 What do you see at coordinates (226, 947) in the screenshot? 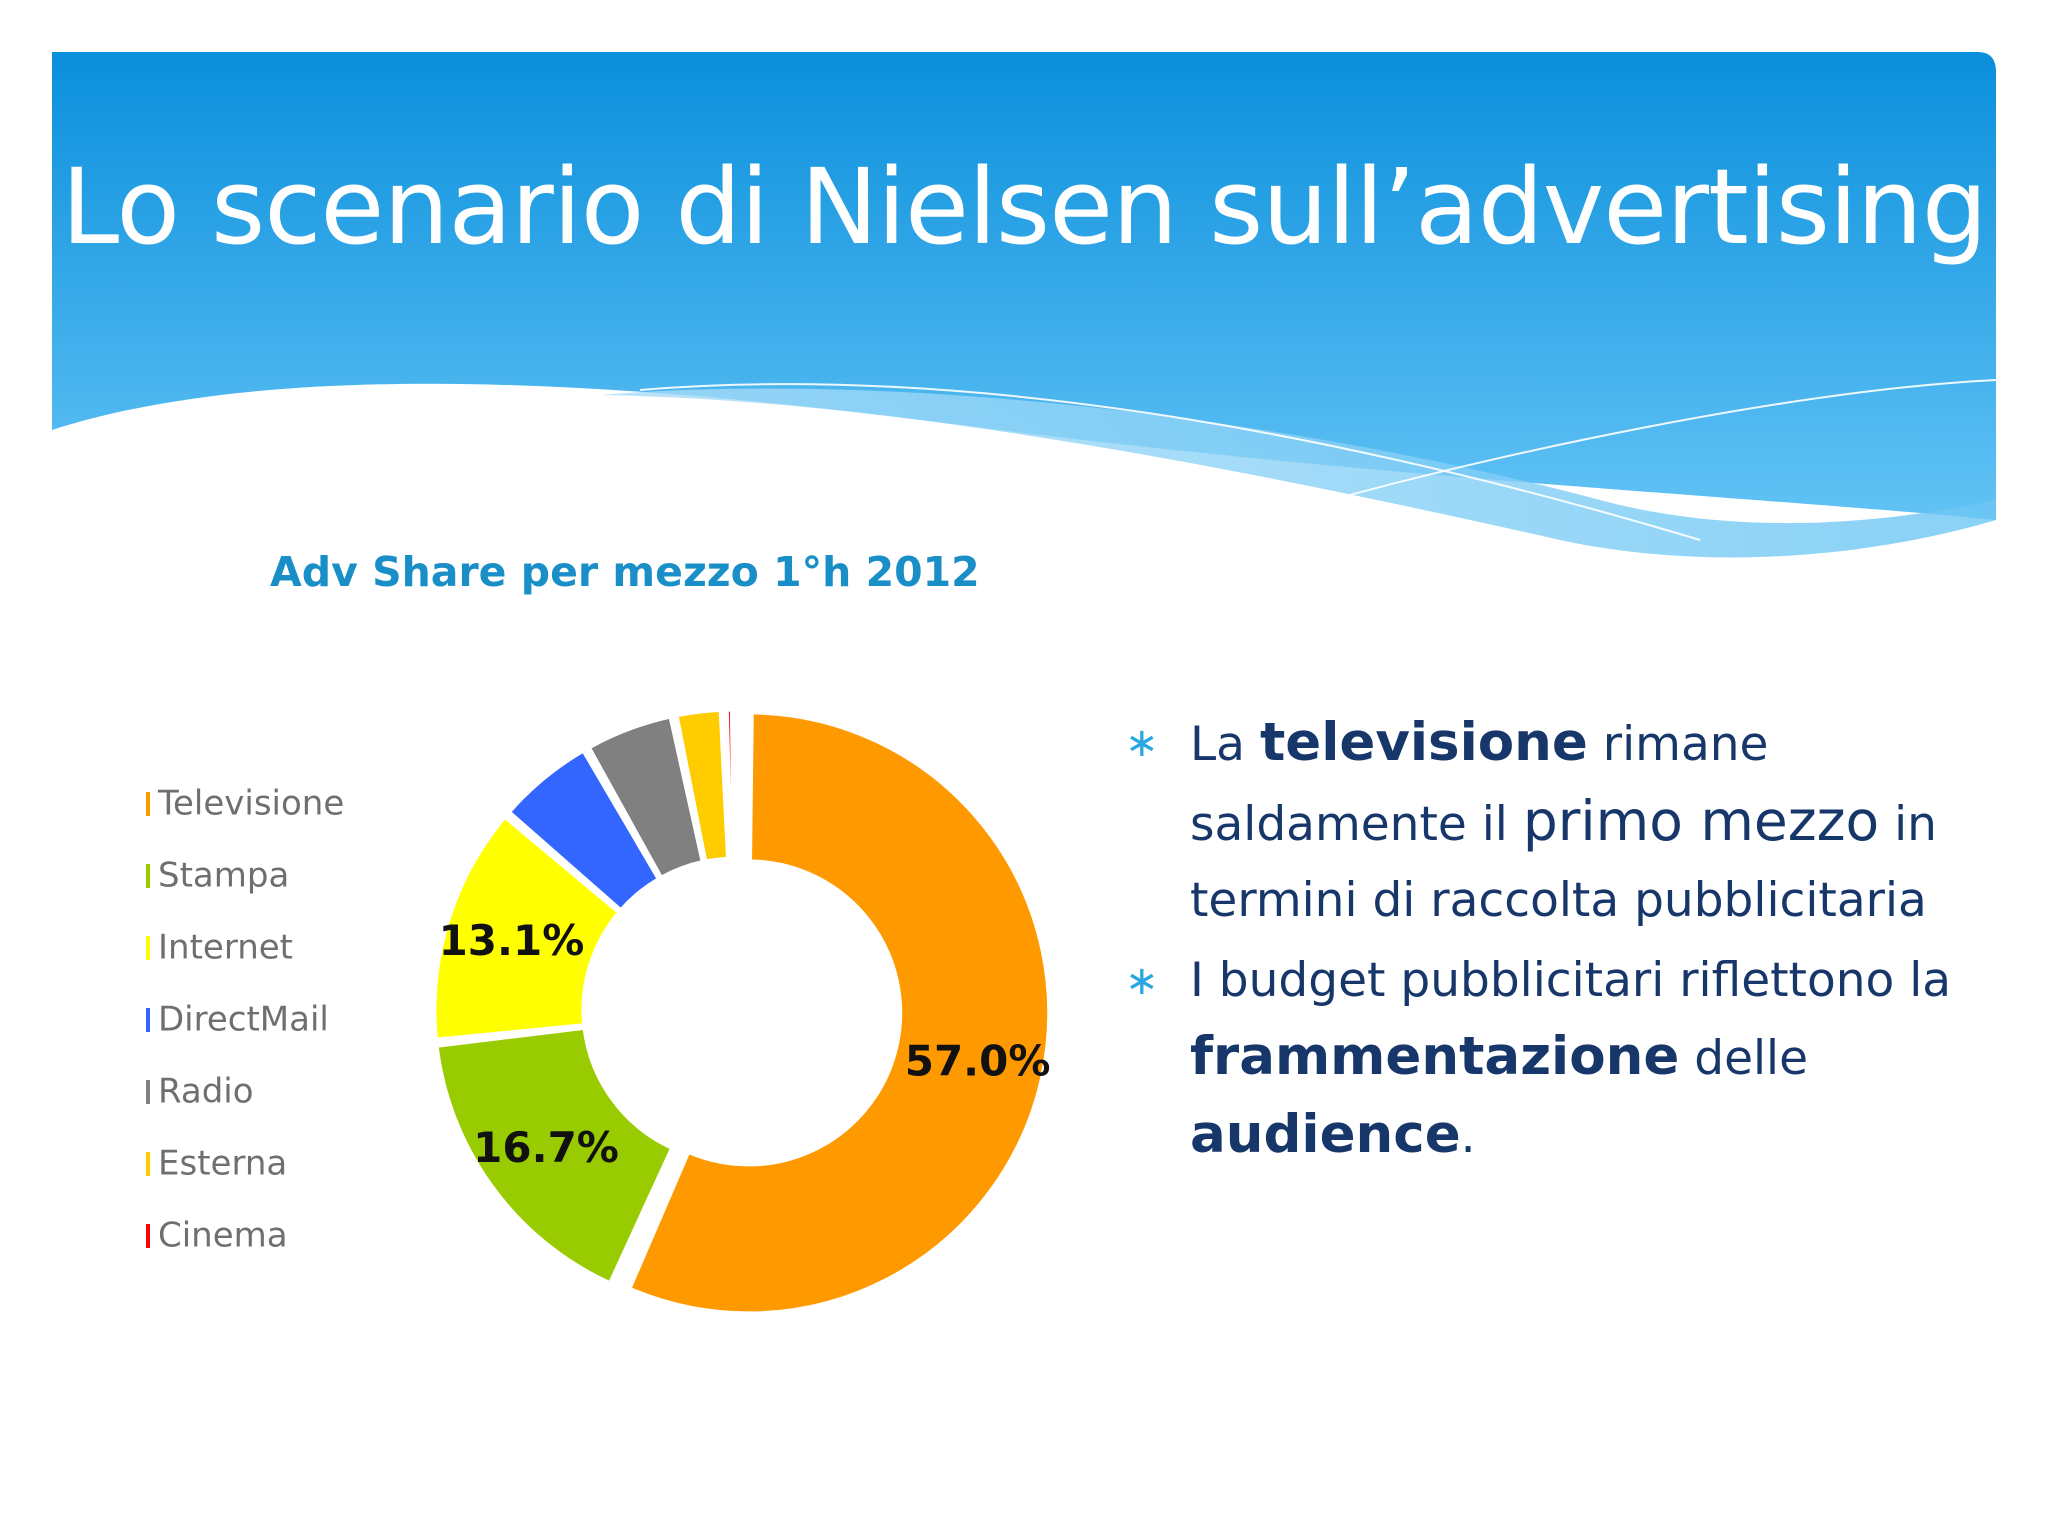
I see `legend-label: Internet` at bounding box center [226, 947].